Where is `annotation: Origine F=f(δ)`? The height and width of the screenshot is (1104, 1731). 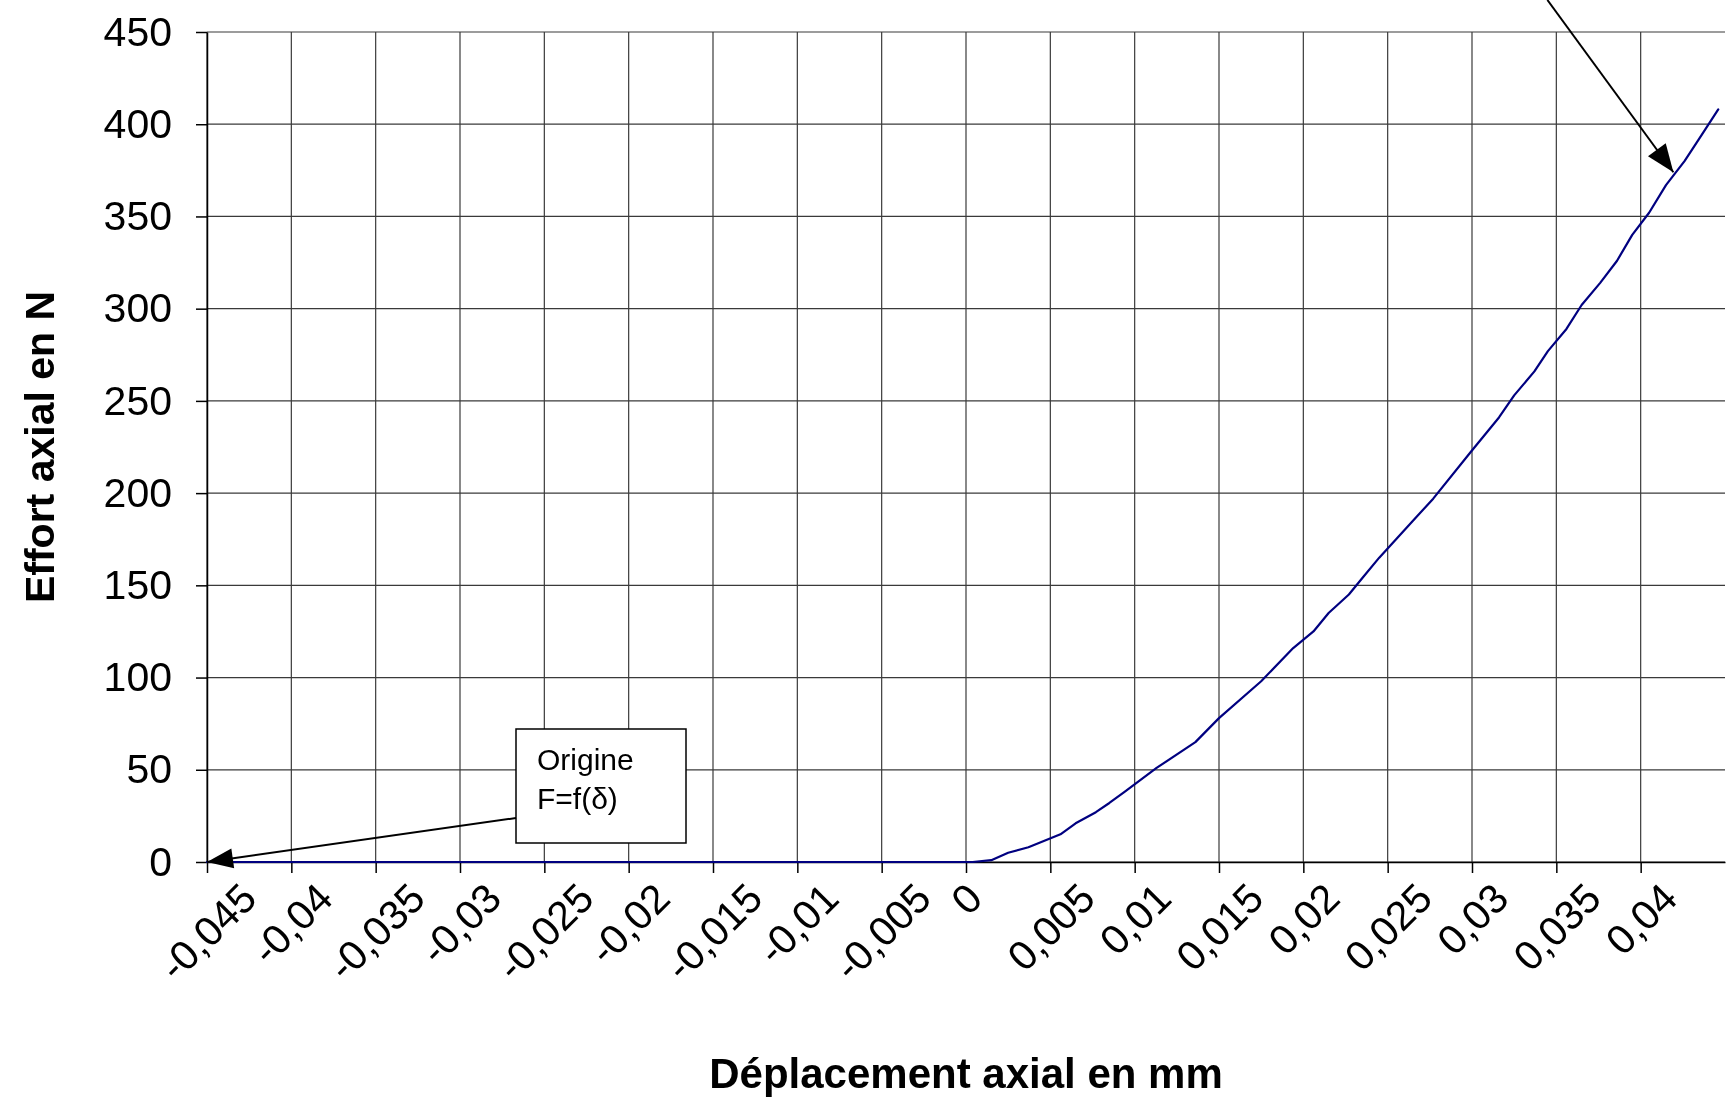
annotation: Origine F=f(δ) is located at coordinates (585, 779).